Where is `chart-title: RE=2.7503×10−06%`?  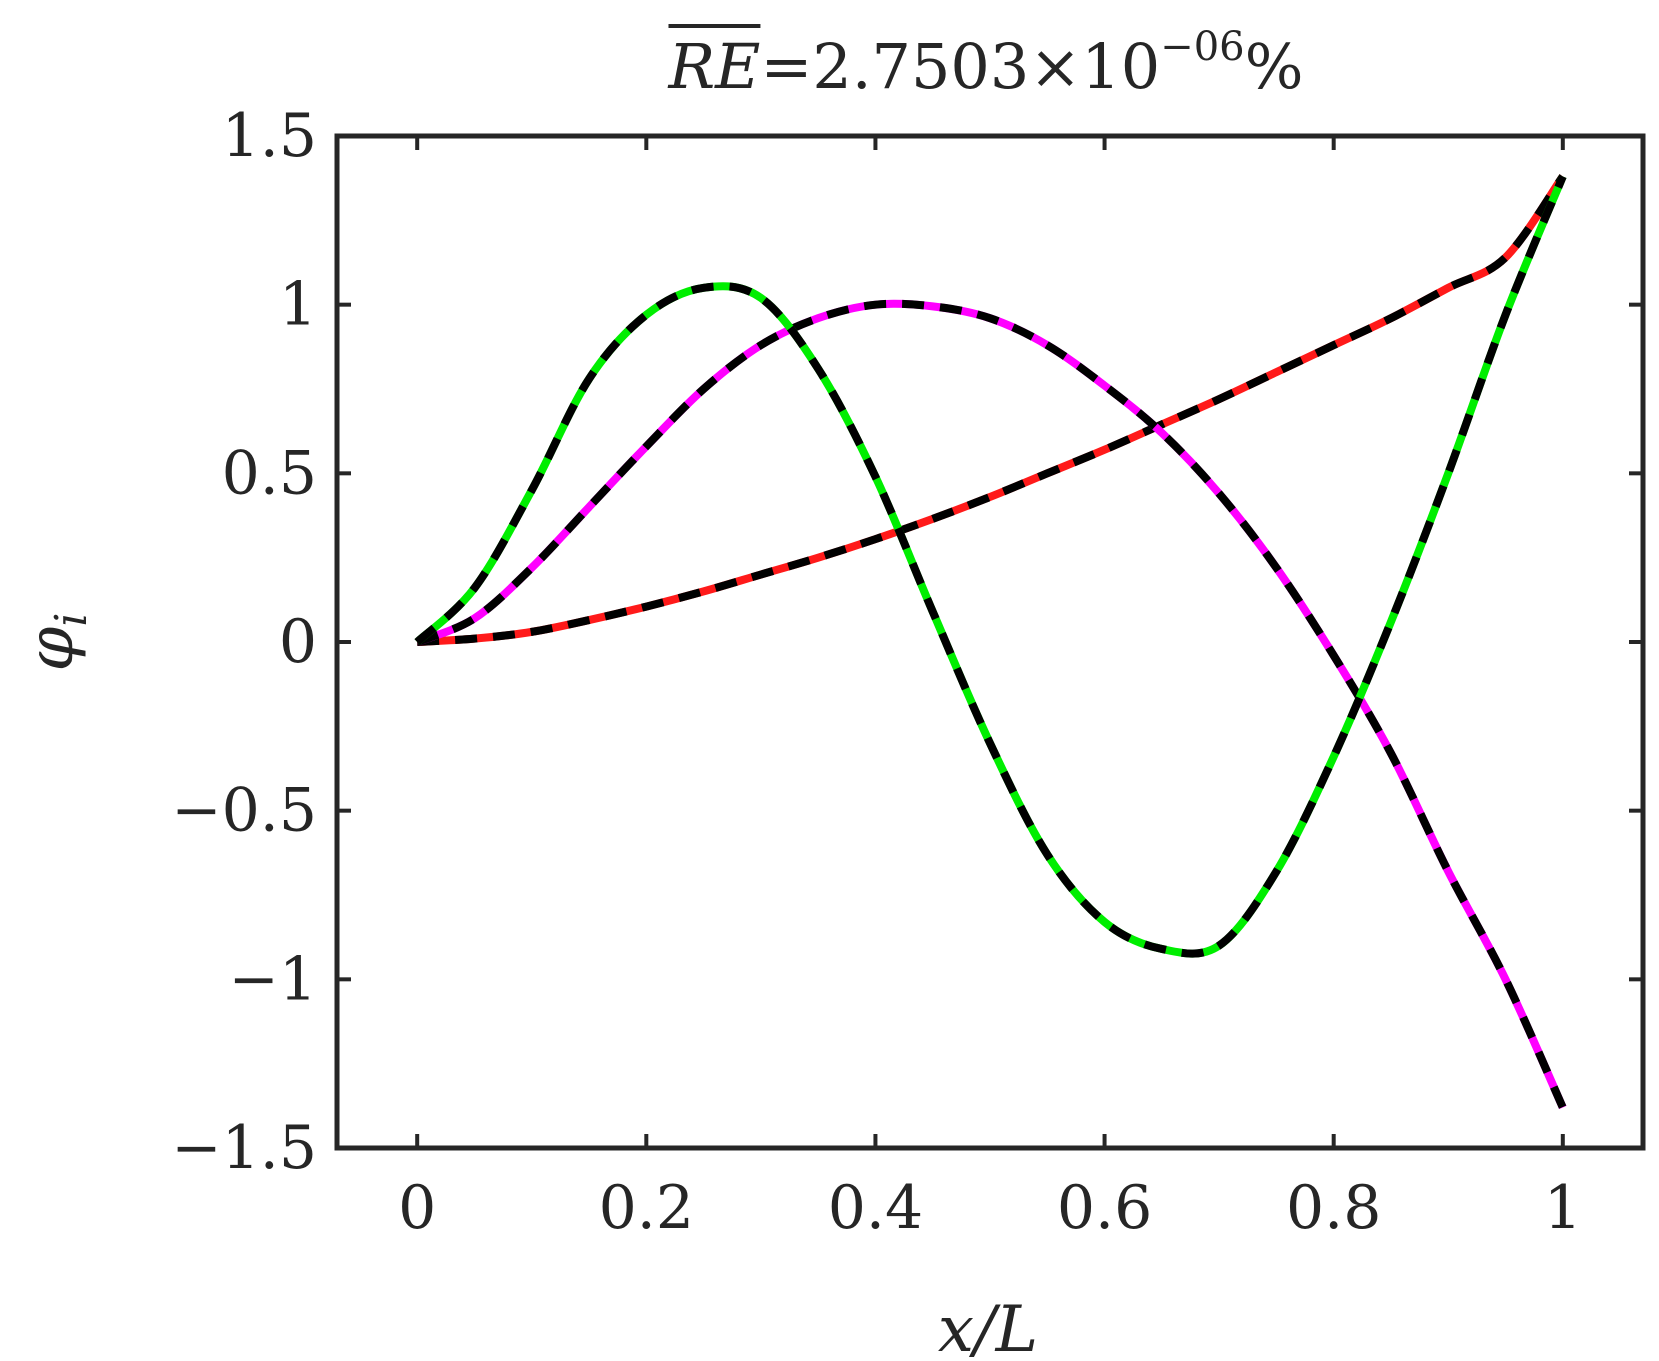 chart-title: RE=2.7503×10−06% is located at coordinates (985, 63).